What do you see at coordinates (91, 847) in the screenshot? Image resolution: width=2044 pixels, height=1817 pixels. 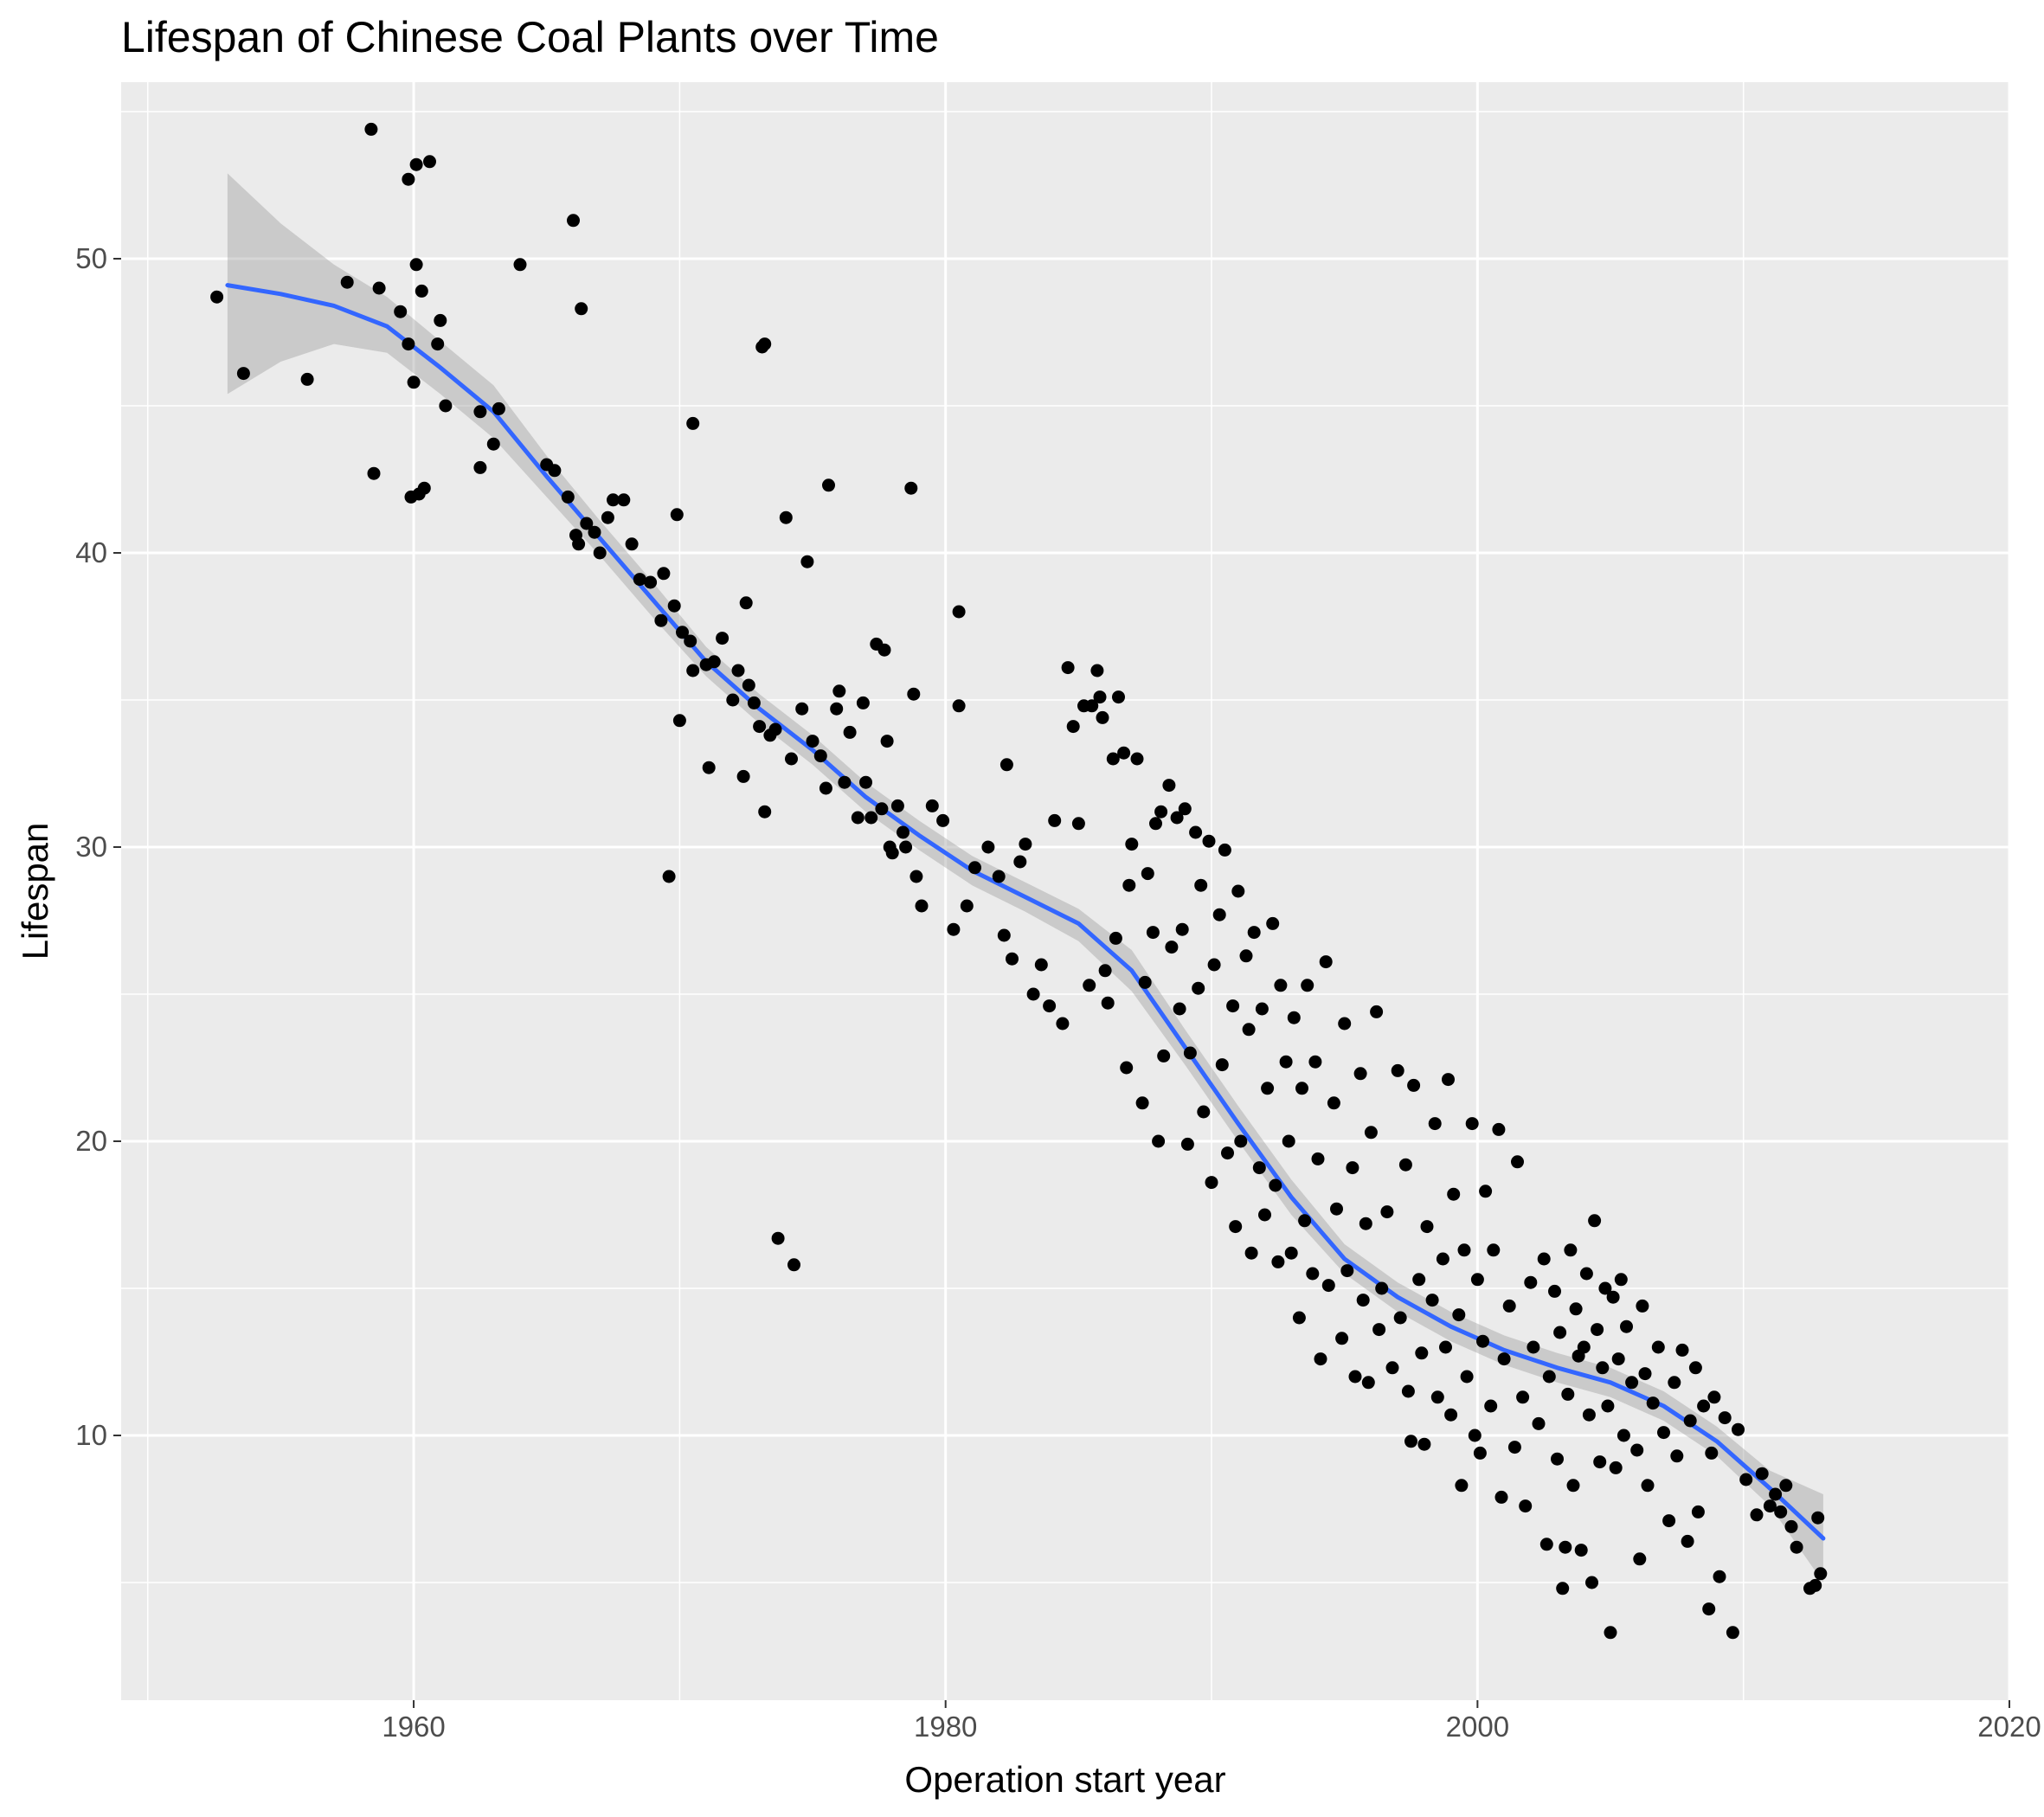 I see `y-tick-label: 30` at bounding box center [91, 847].